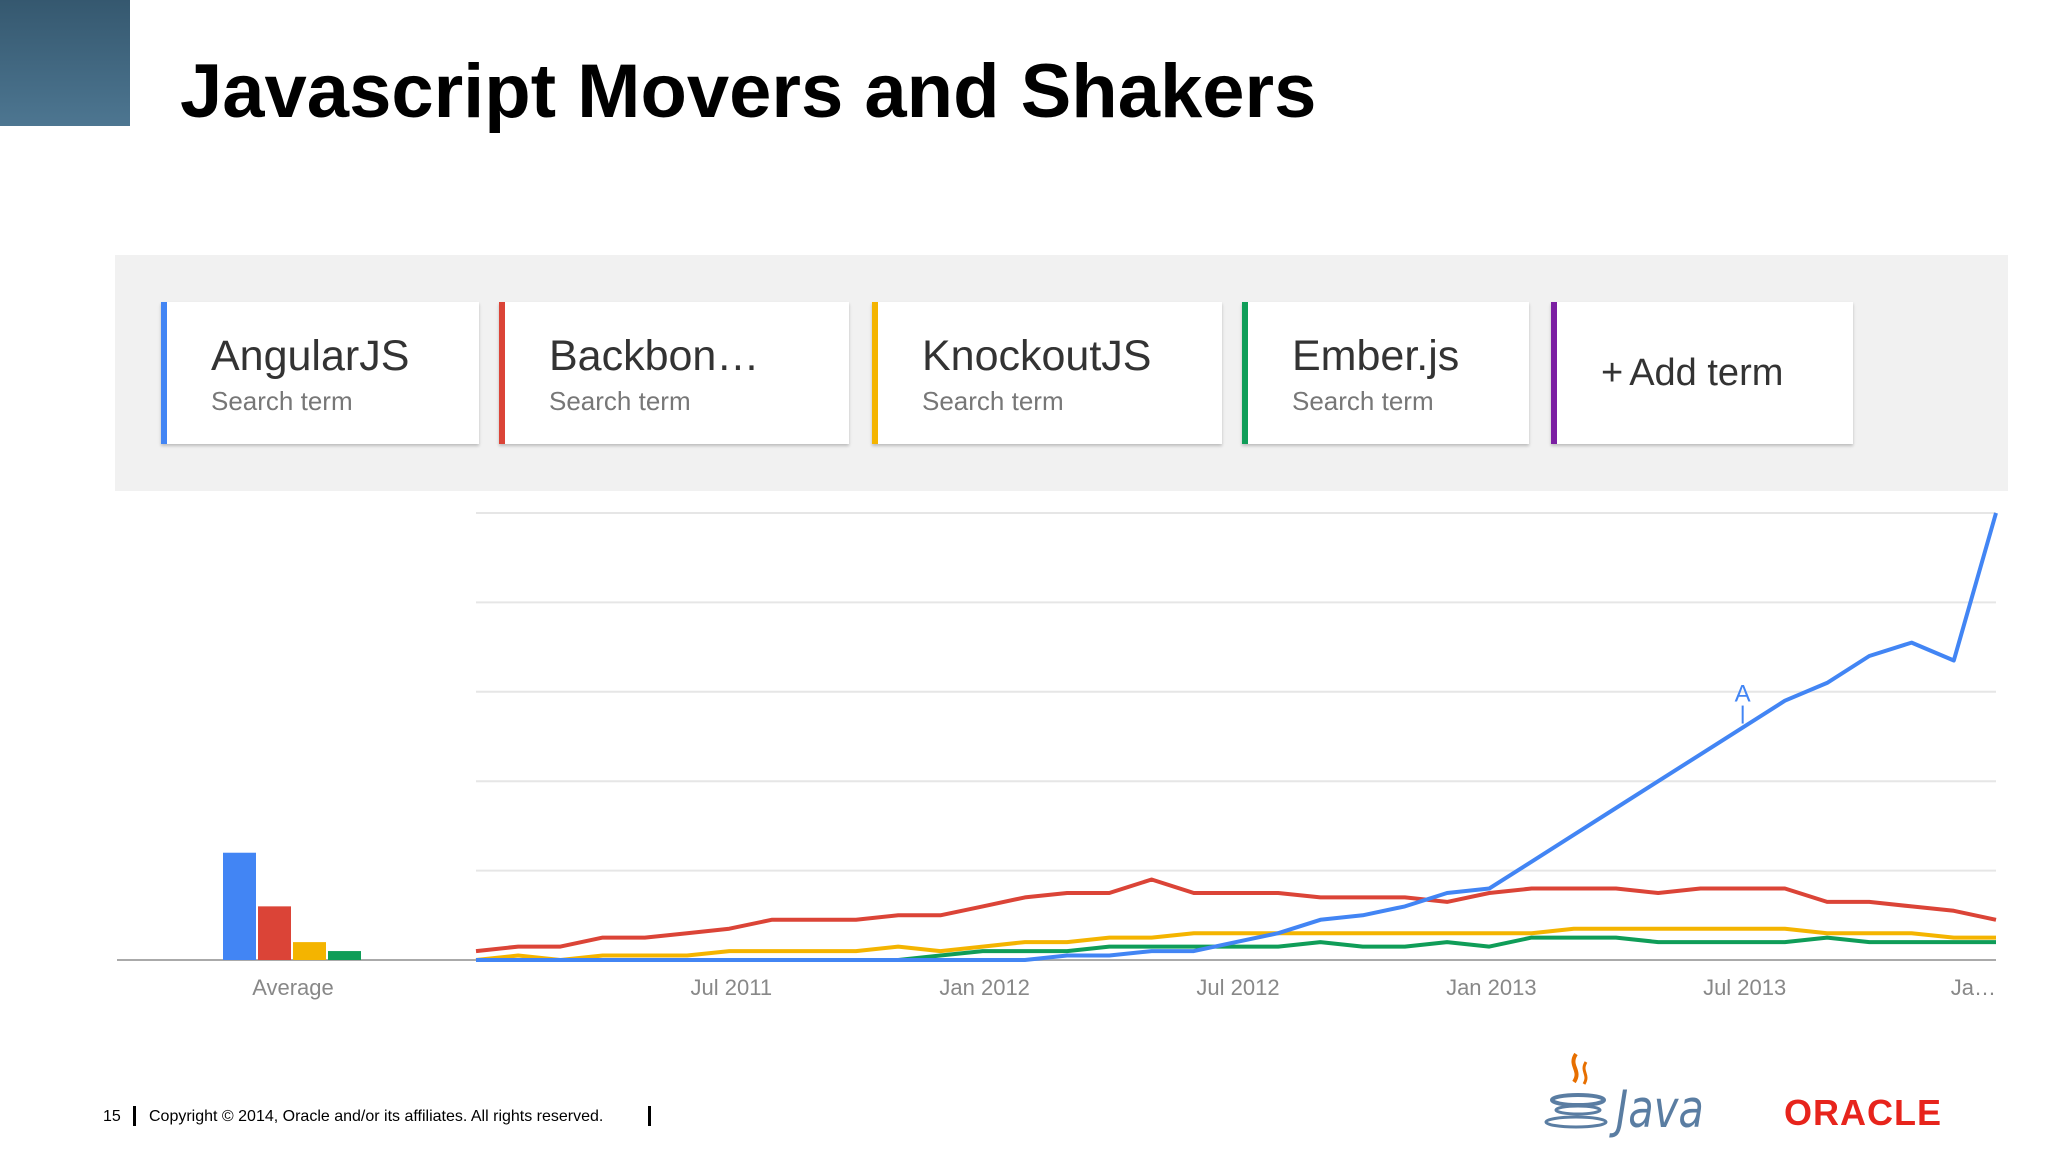 Image resolution: width=2048 pixels, height=1152 pixels. I want to click on annotation-label: A, so click(1743, 694).